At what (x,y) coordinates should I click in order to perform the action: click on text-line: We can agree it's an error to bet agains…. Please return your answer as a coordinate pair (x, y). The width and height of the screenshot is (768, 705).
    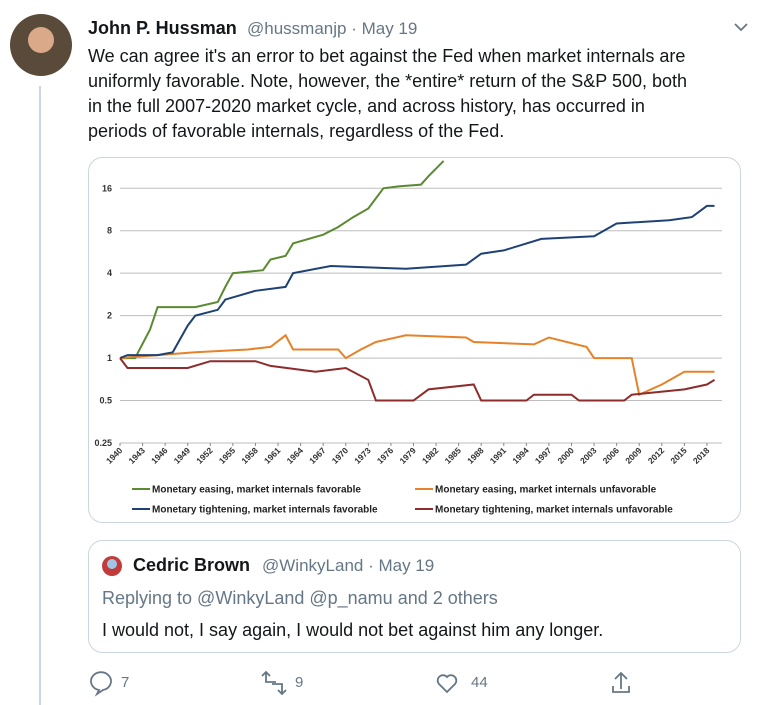
    Looking at the image, I should click on (387, 56).